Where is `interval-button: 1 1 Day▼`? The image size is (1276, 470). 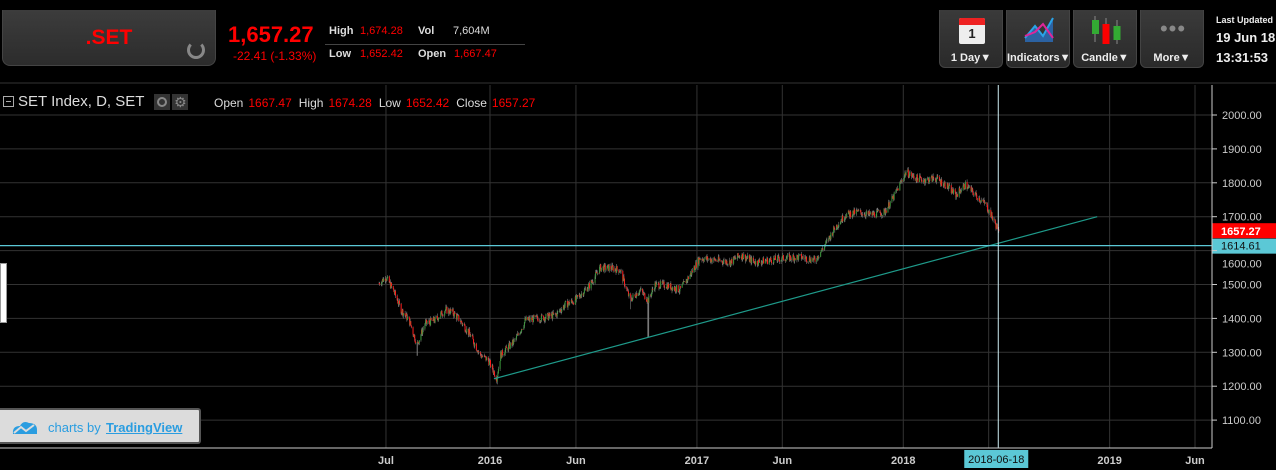 interval-button: 1 1 Day▼ is located at coordinates (971, 39).